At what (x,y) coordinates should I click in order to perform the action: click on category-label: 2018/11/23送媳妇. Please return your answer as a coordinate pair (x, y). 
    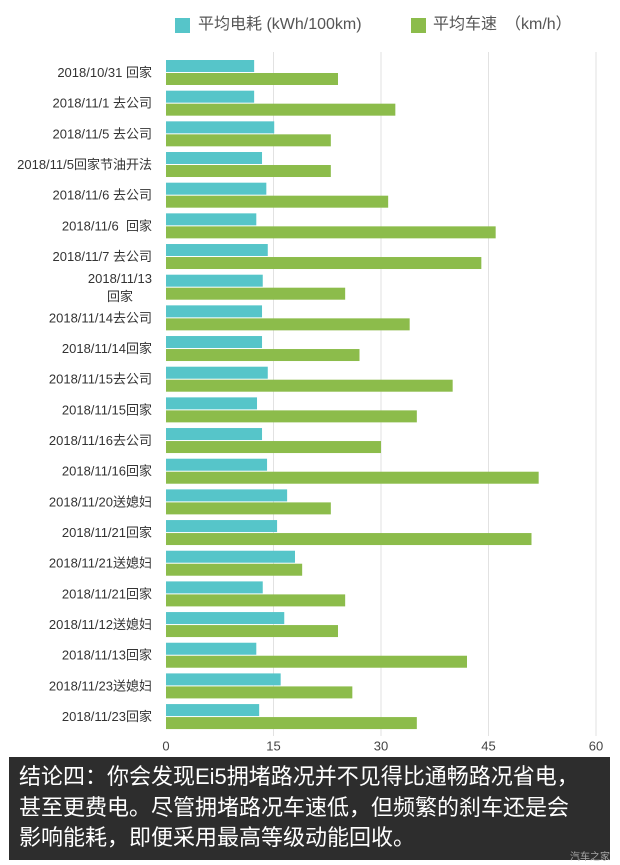
    Looking at the image, I should click on (100, 685).